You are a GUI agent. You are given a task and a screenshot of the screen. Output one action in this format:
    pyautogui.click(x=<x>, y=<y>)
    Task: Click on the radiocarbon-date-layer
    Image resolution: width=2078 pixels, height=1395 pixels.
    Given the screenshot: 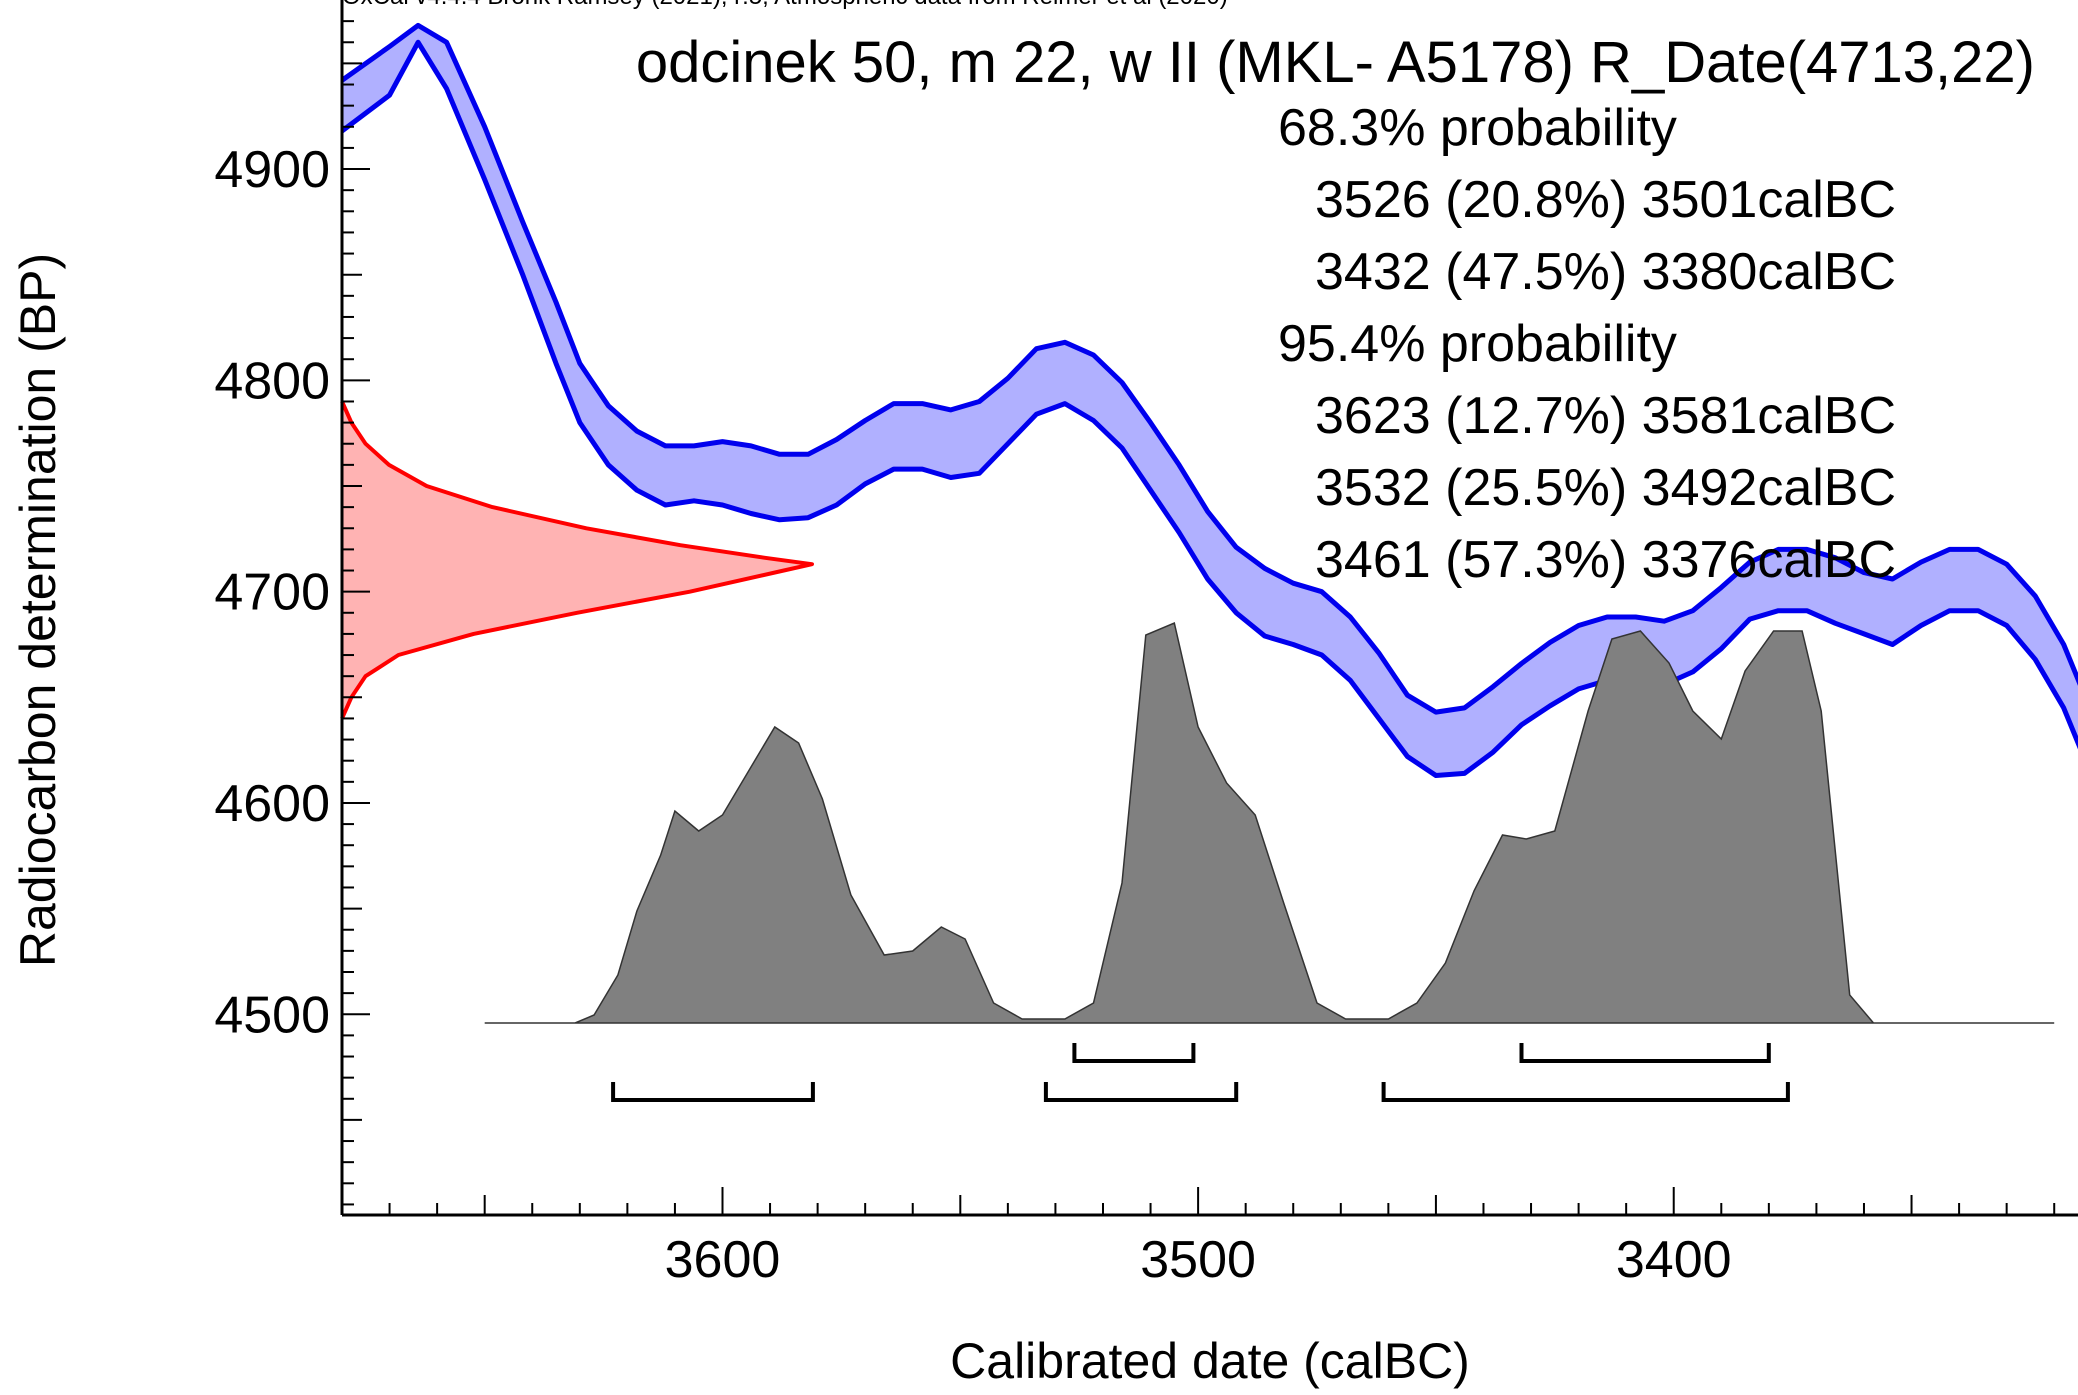 What is the action you would take?
    pyautogui.click(x=577, y=560)
    